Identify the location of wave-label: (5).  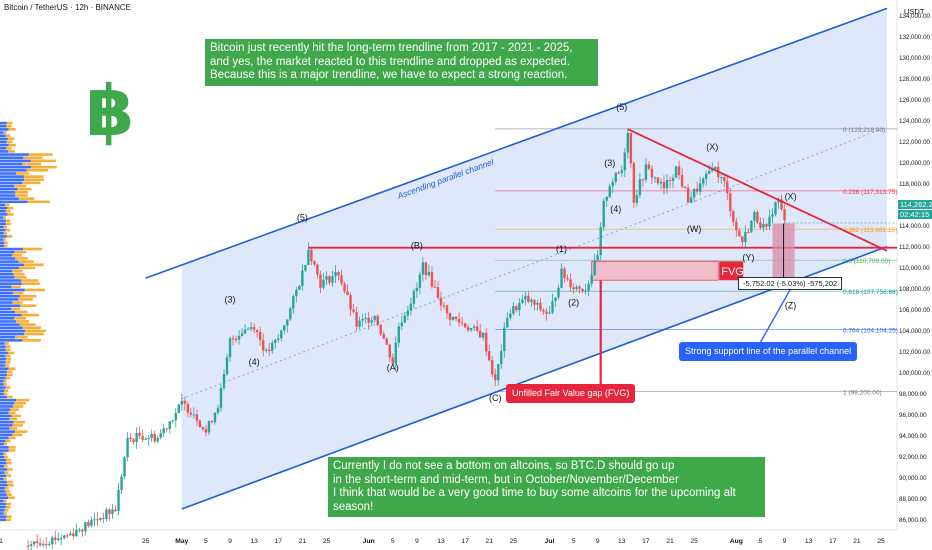
(621, 107).